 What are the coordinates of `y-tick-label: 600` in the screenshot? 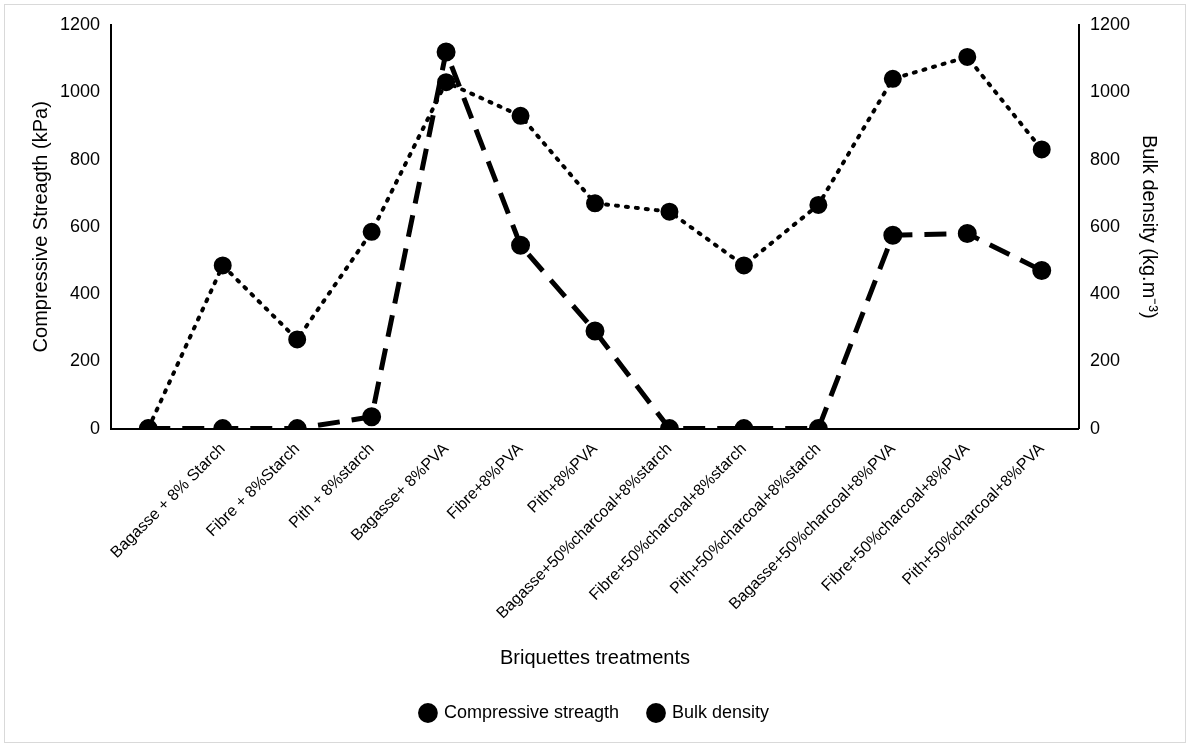 It's located at (85, 225).